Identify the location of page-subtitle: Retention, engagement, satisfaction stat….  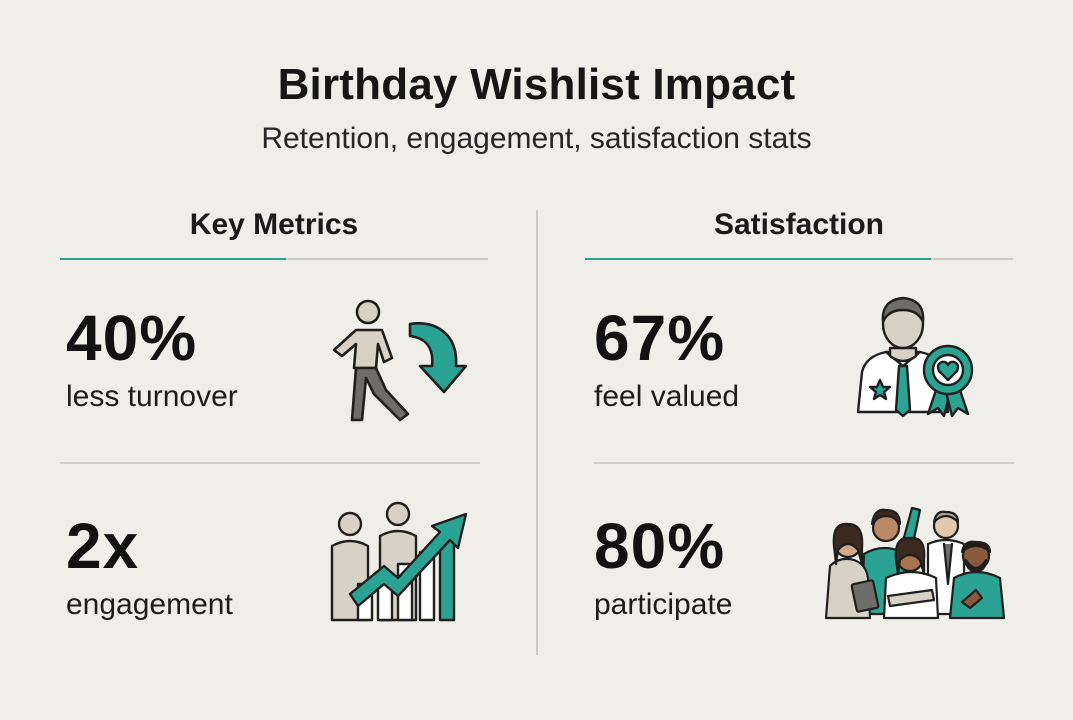
(536, 138).